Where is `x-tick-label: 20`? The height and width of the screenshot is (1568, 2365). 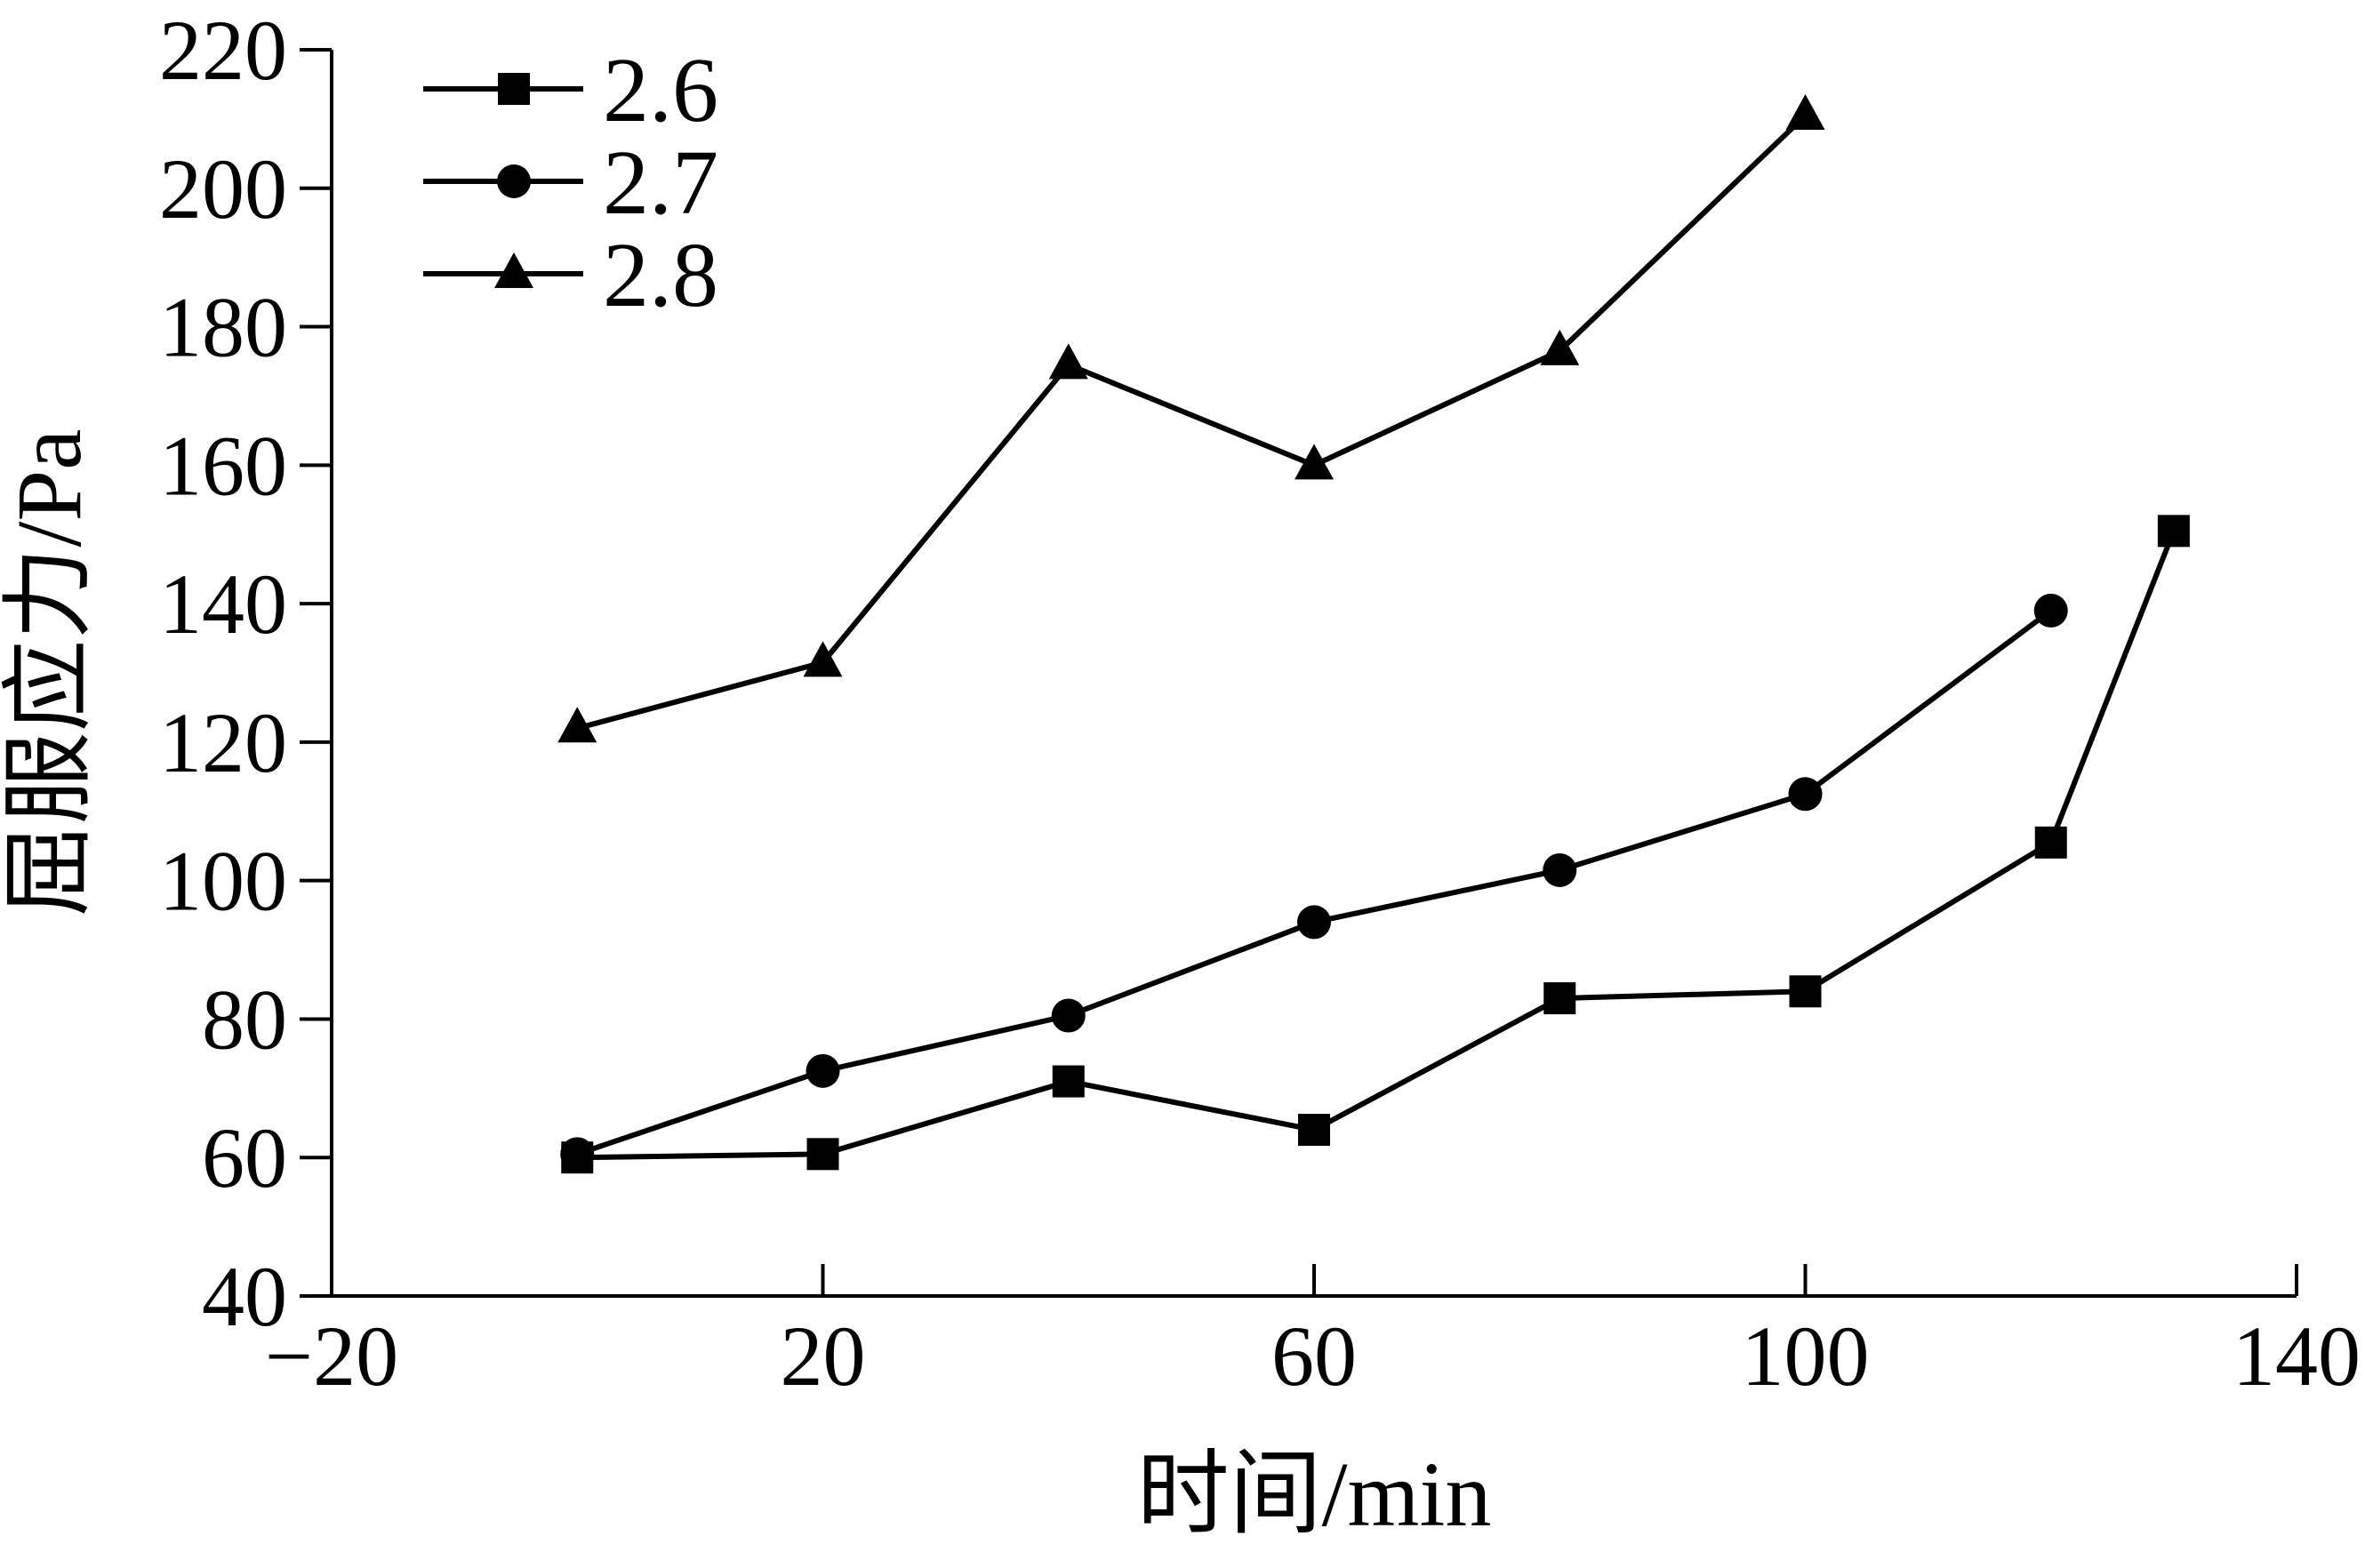
x-tick-label: 20 is located at coordinates (823, 1356).